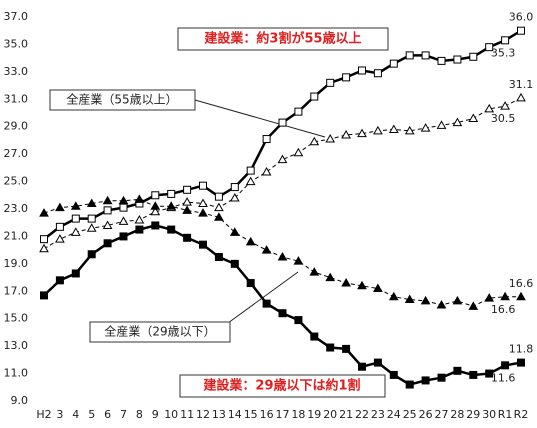 This screenshot has width=537, height=428. I want to click on y-tick-label: 23.0, so click(16, 208).